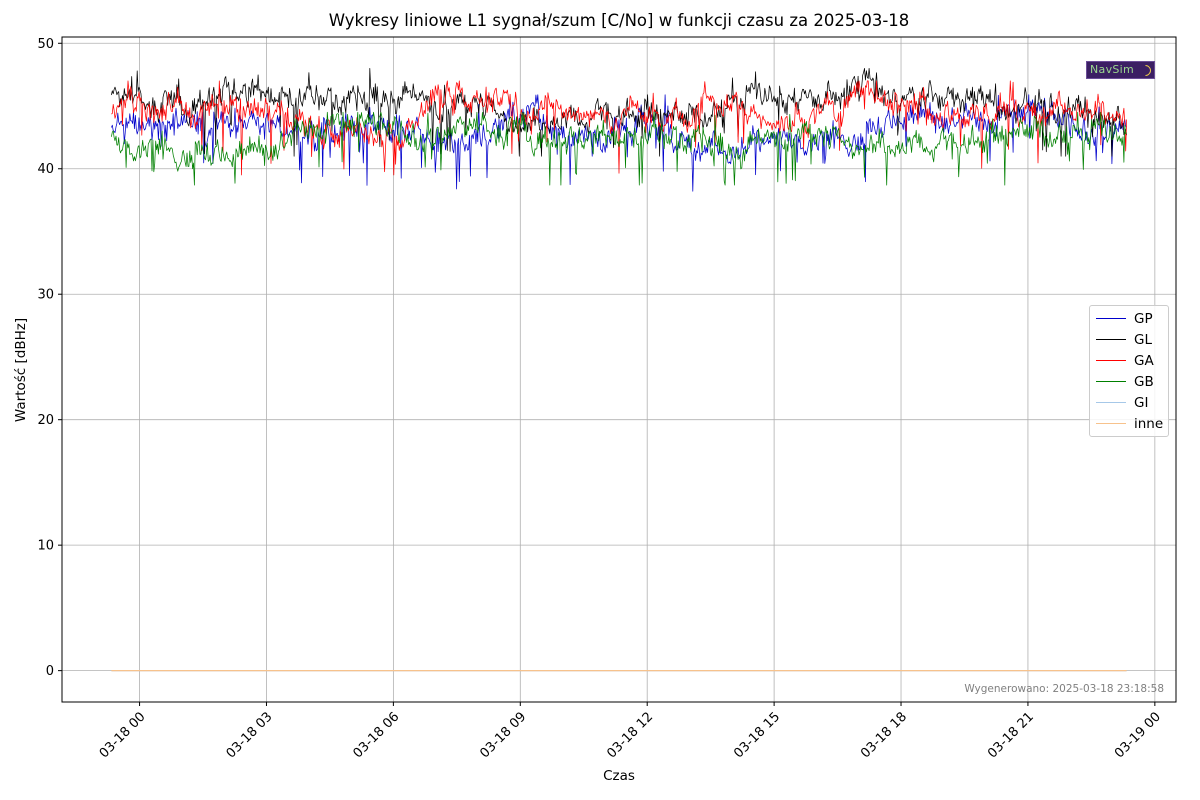 Image resolution: width=1200 pixels, height=800 pixels. Describe the element at coordinates (1129, 381) in the screenshot. I see `legend-entry-gb: GB` at that location.